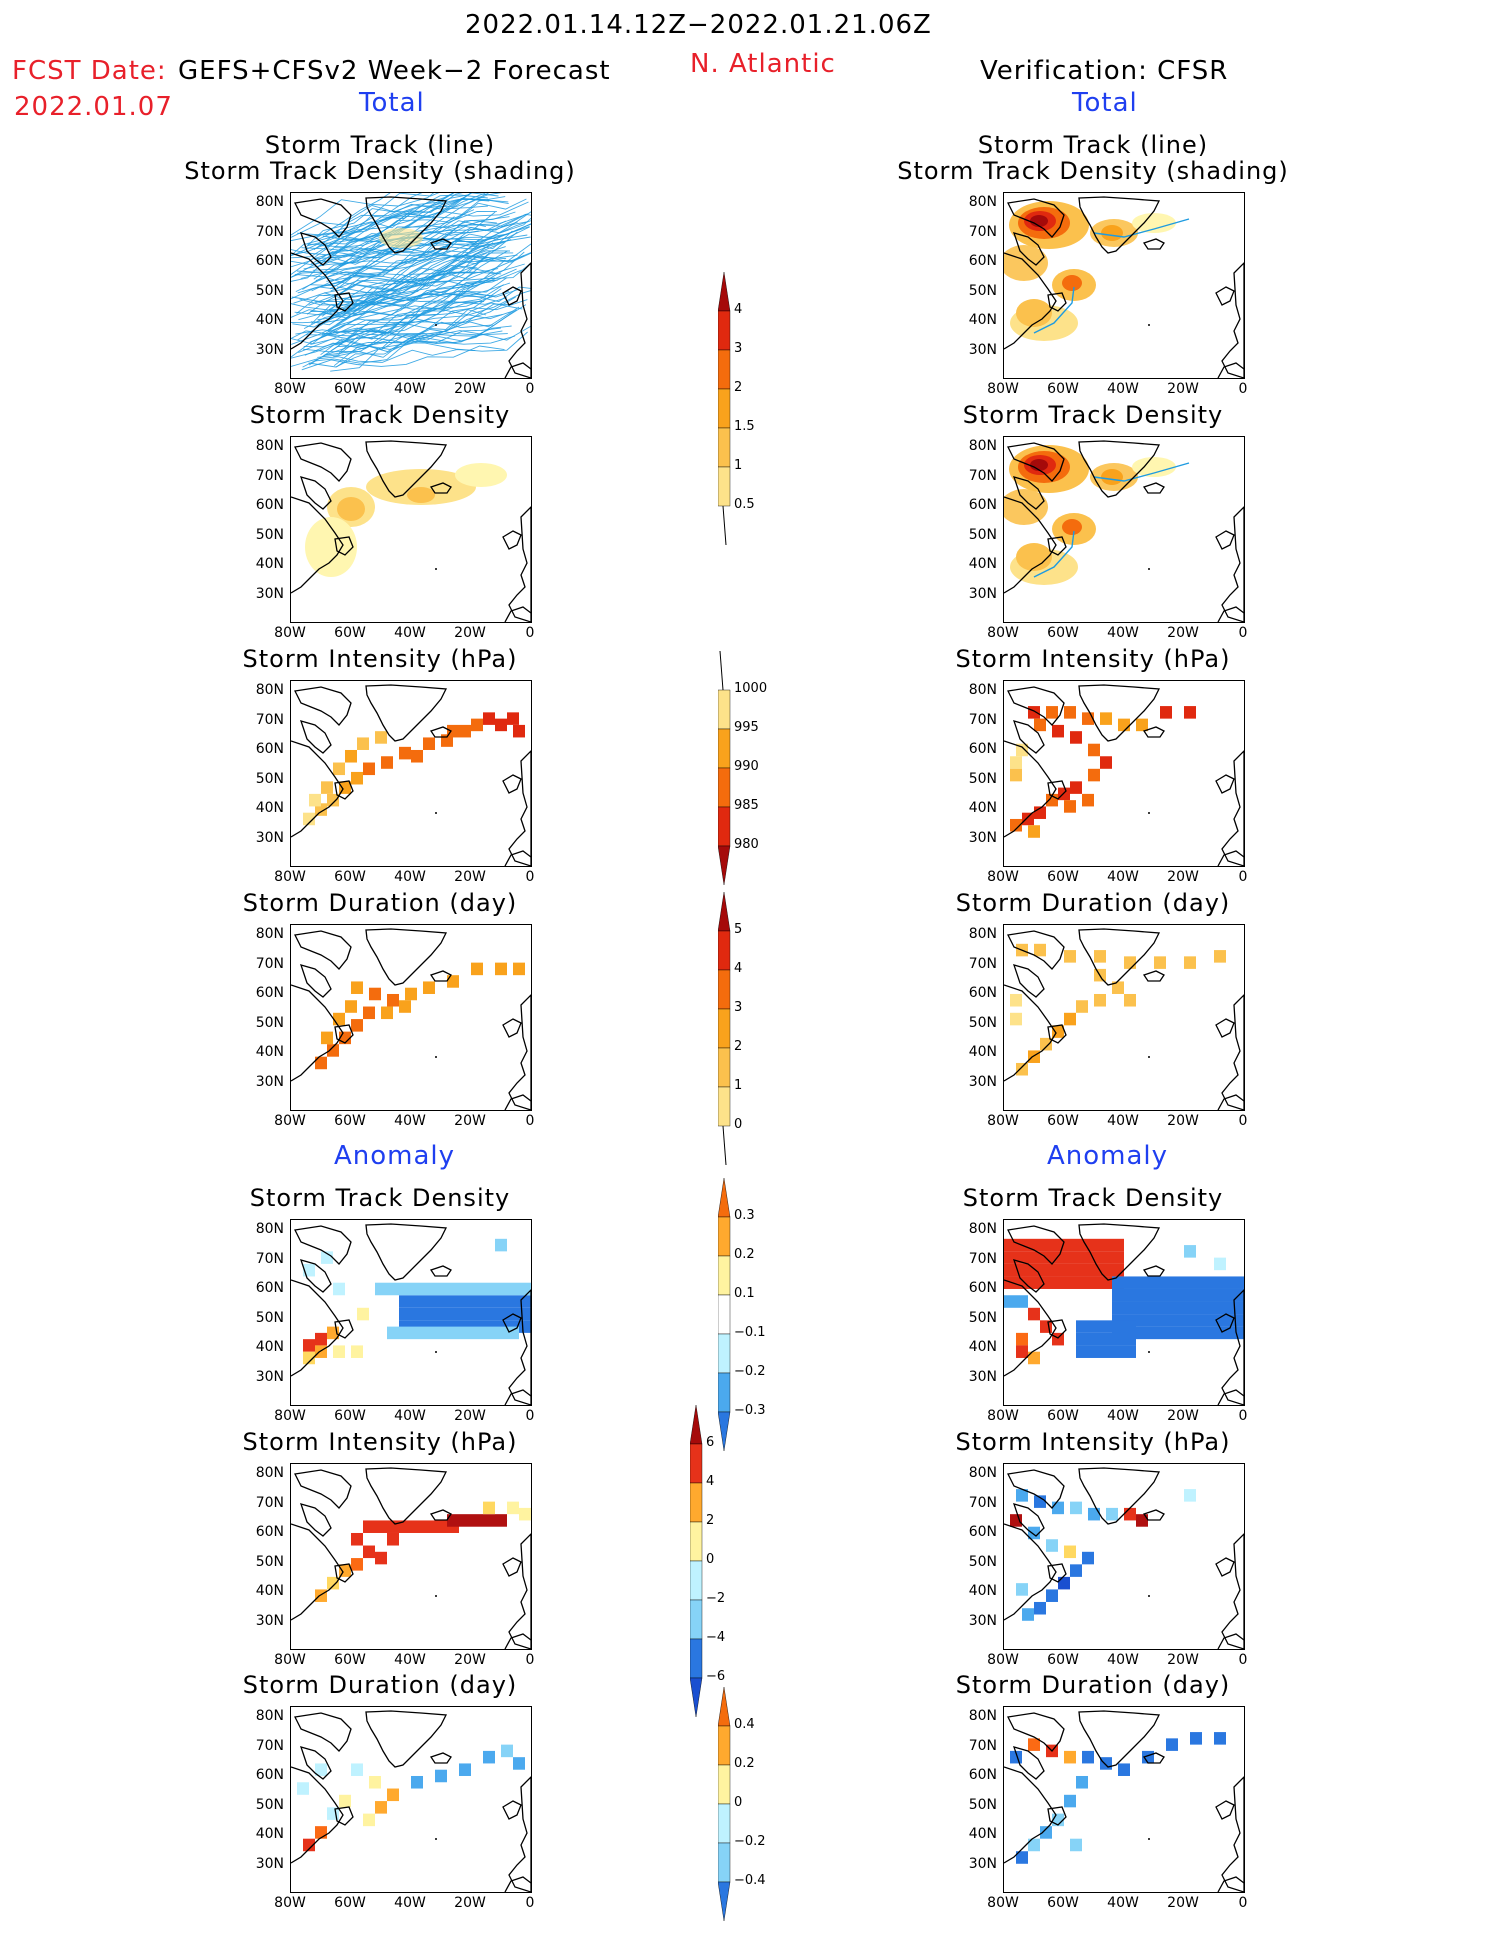 The image size is (1487, 1935). Describe the element at coordinates (716, 1676) in the screenshot. I see `colorbar-tick-label: −6` at that location.